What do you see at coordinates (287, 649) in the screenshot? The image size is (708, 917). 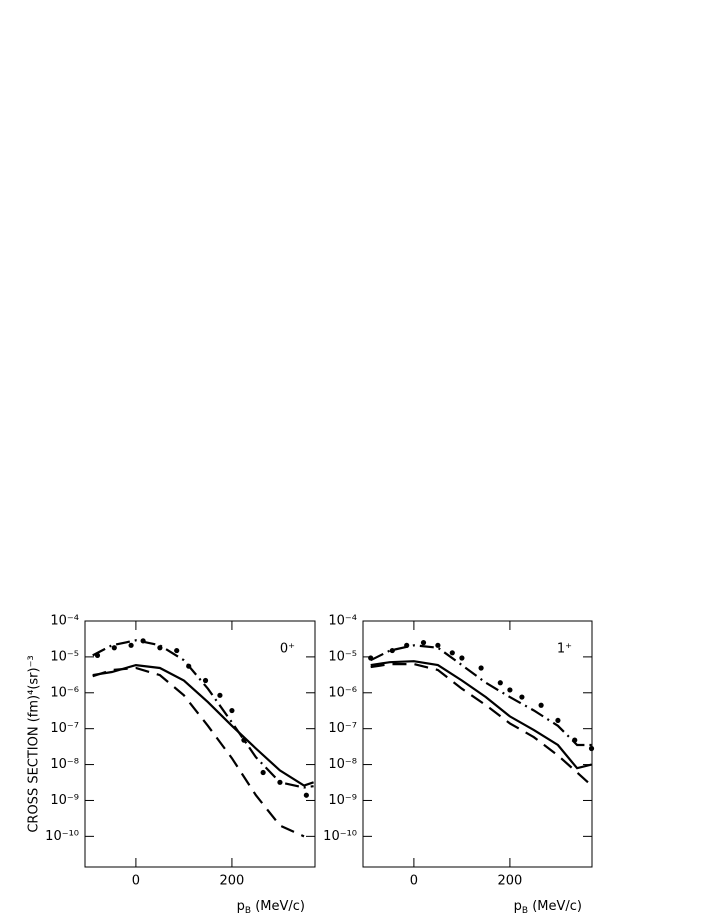 I see `panel-label: 0⁺` at bounding box center [287, 649].